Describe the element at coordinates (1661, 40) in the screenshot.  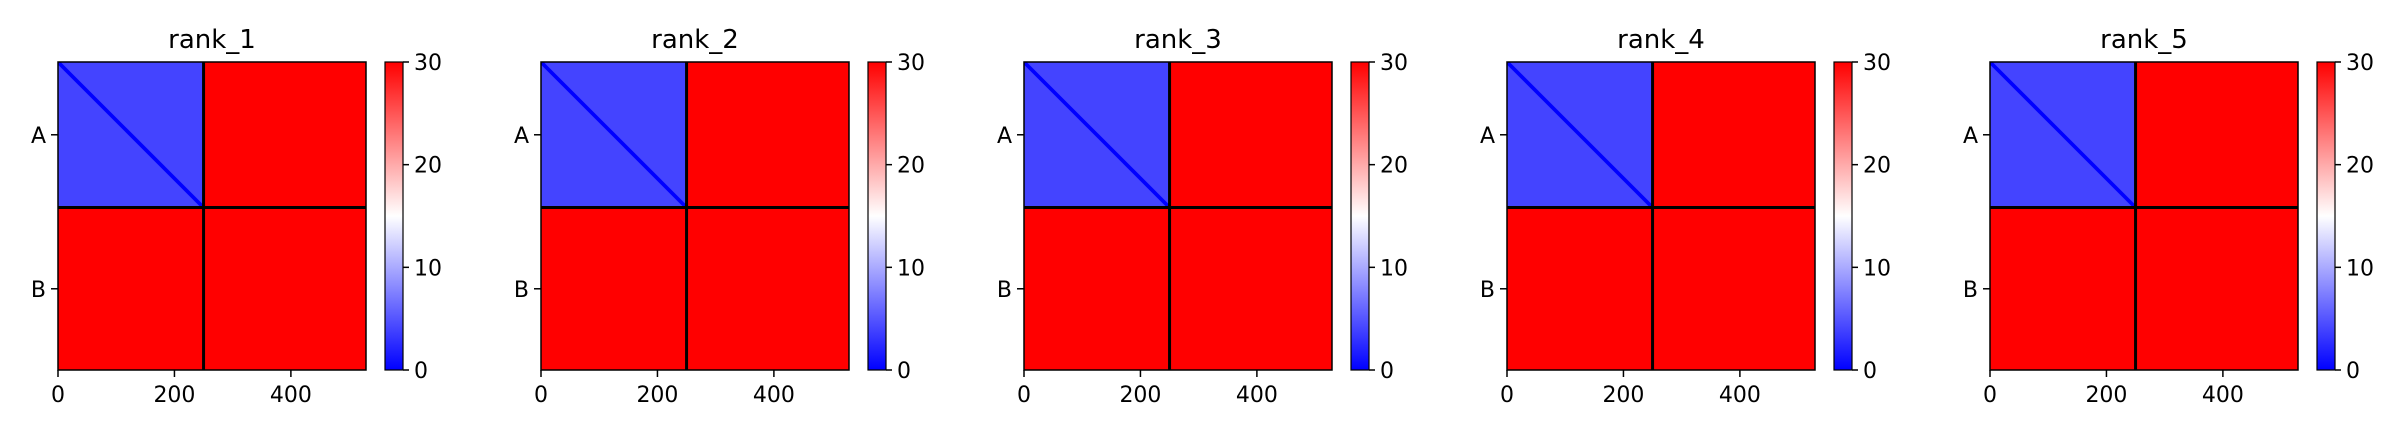
I see `panel-title: rank_4` at that location.